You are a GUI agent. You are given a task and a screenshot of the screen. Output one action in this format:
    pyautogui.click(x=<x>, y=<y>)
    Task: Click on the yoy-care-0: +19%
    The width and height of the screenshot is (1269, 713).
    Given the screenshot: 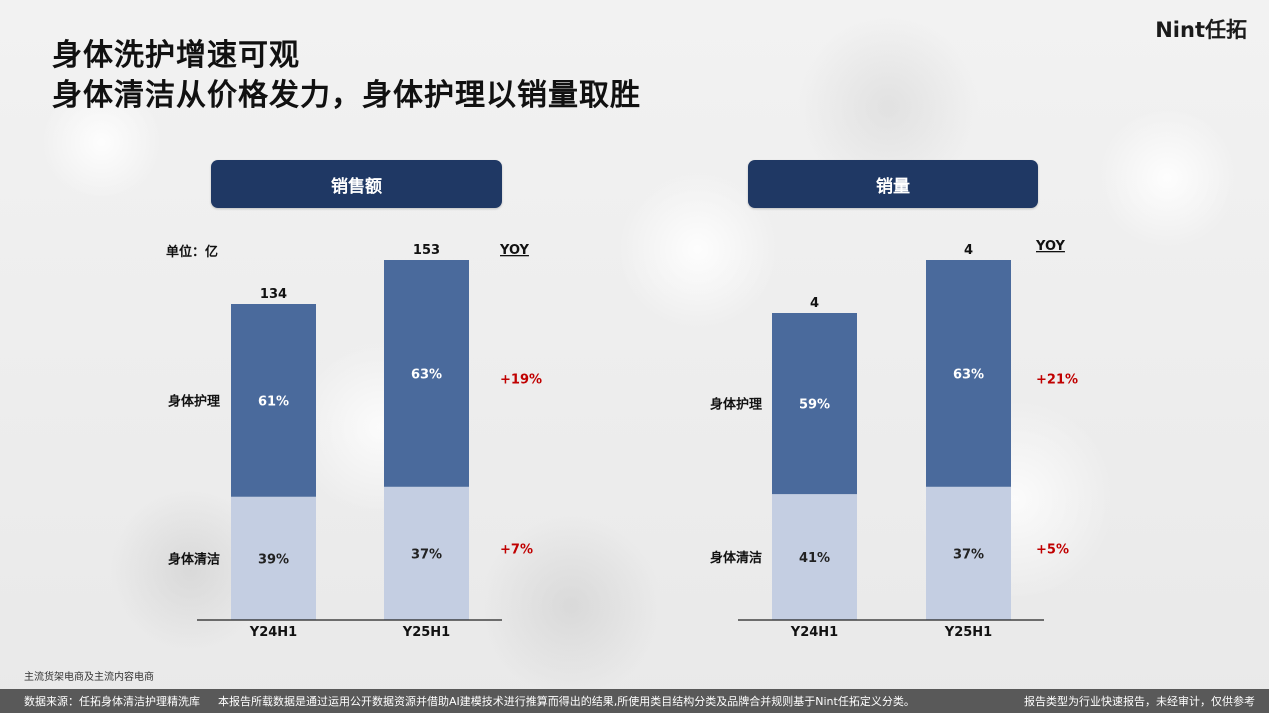 What is the action you would take?
    pyautogui.click(x=521, y=379)
    